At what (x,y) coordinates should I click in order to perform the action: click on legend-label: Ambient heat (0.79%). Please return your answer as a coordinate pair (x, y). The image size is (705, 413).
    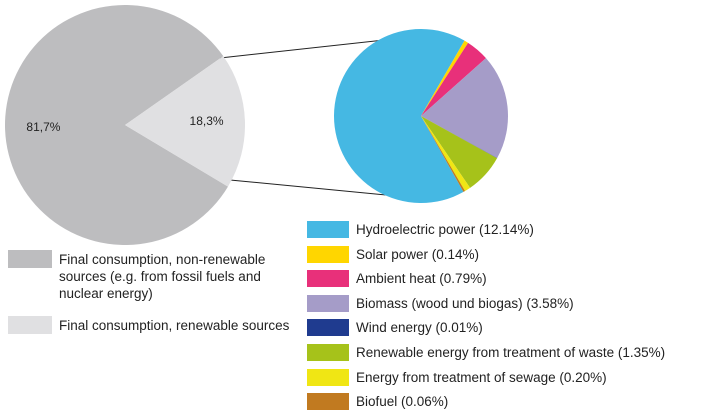
    Looking at the image, I should click on (421, 279).